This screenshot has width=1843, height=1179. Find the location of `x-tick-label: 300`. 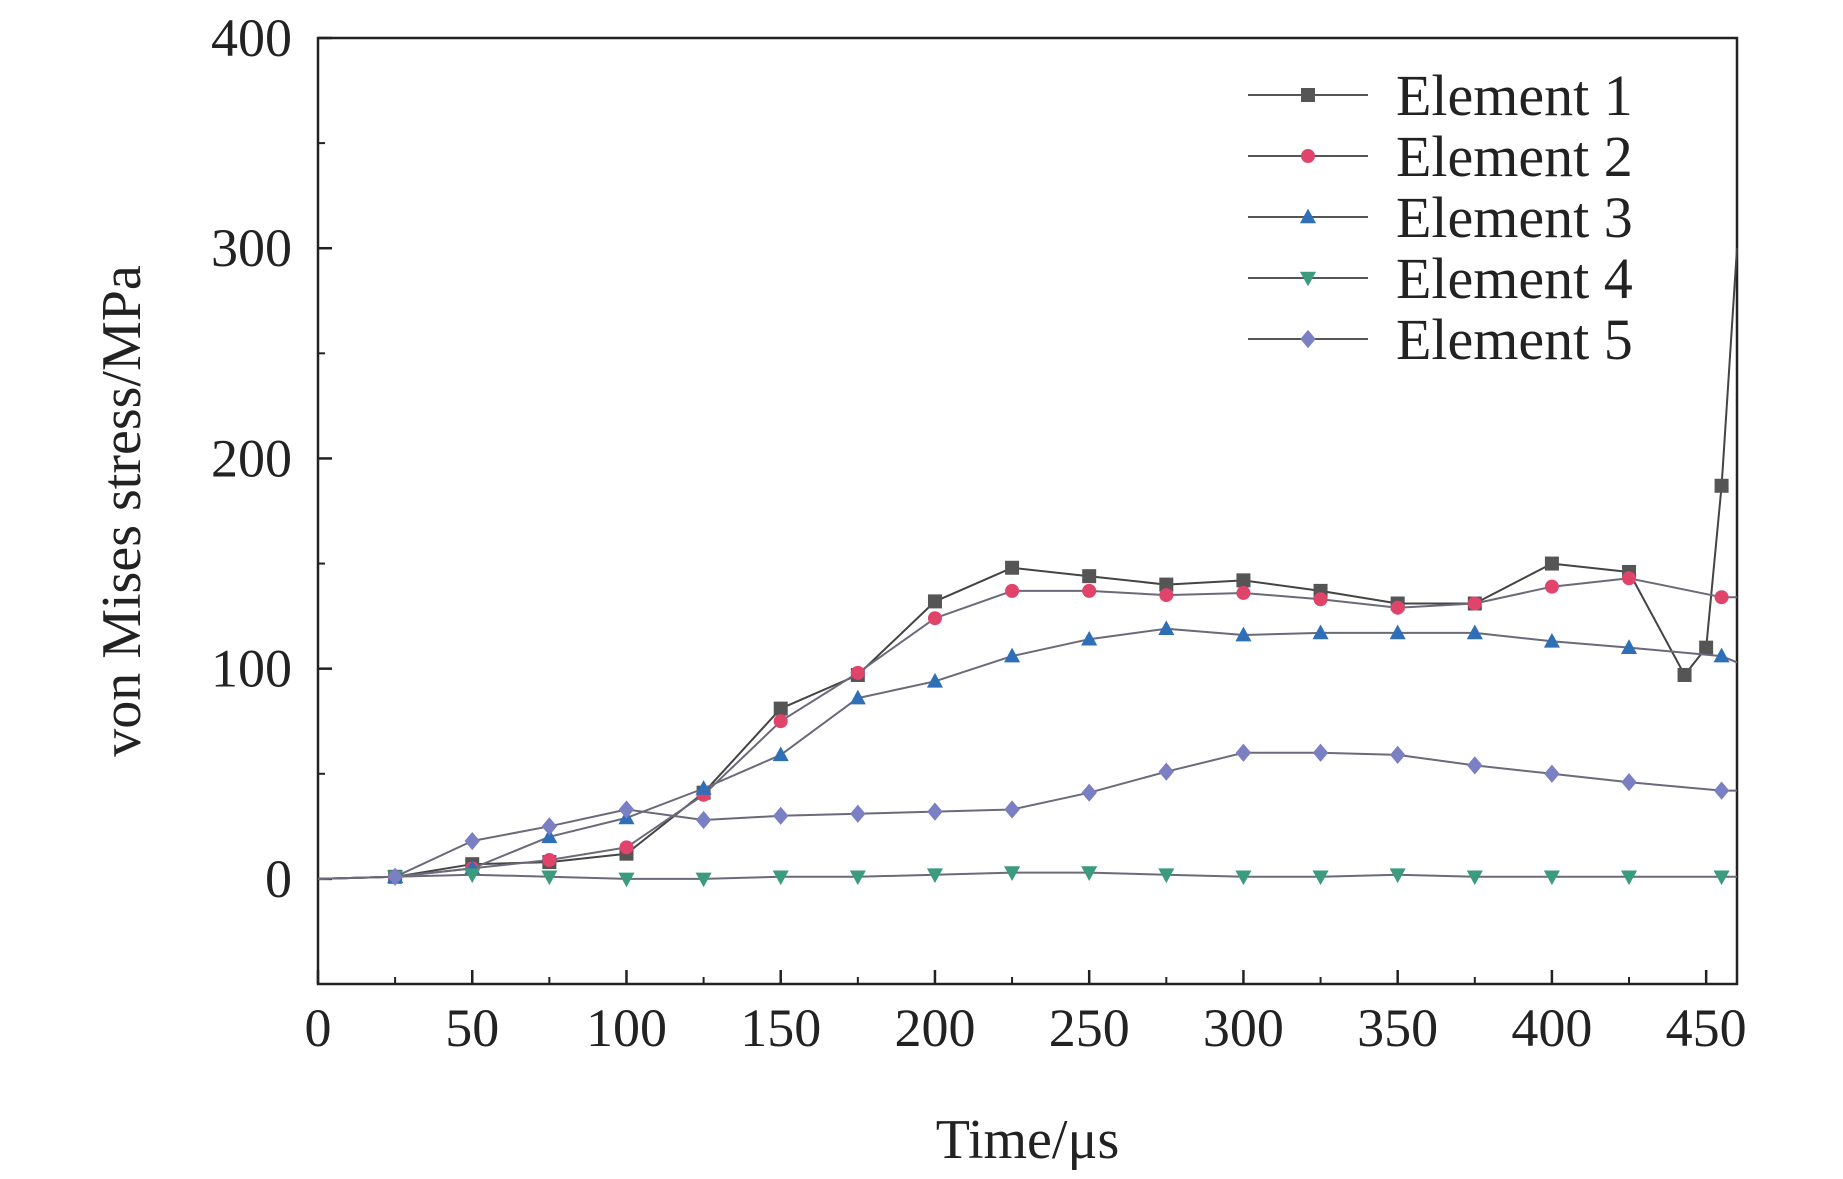

x-tick-label: 300 is located at coordinates (1243, 1028).